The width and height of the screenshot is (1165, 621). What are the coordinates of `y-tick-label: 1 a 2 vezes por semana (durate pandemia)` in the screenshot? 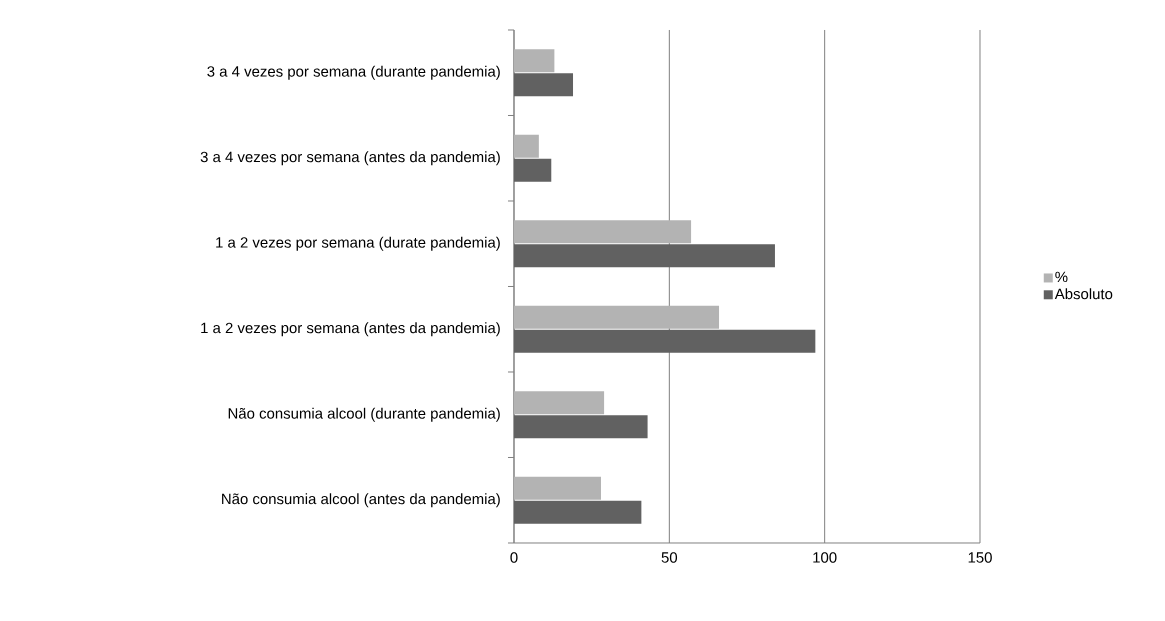 It's located at (358, 243).